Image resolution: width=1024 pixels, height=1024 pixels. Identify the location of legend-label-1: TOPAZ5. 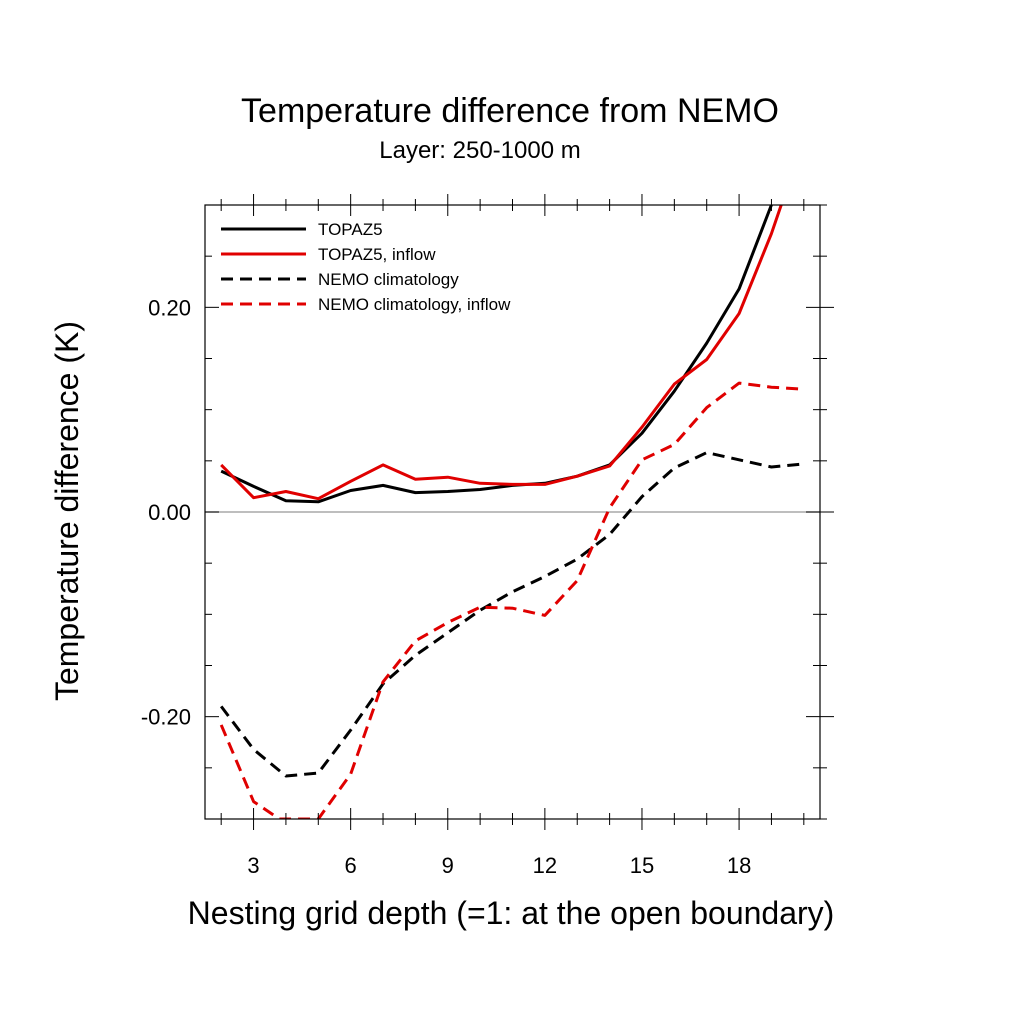
(350, 229).